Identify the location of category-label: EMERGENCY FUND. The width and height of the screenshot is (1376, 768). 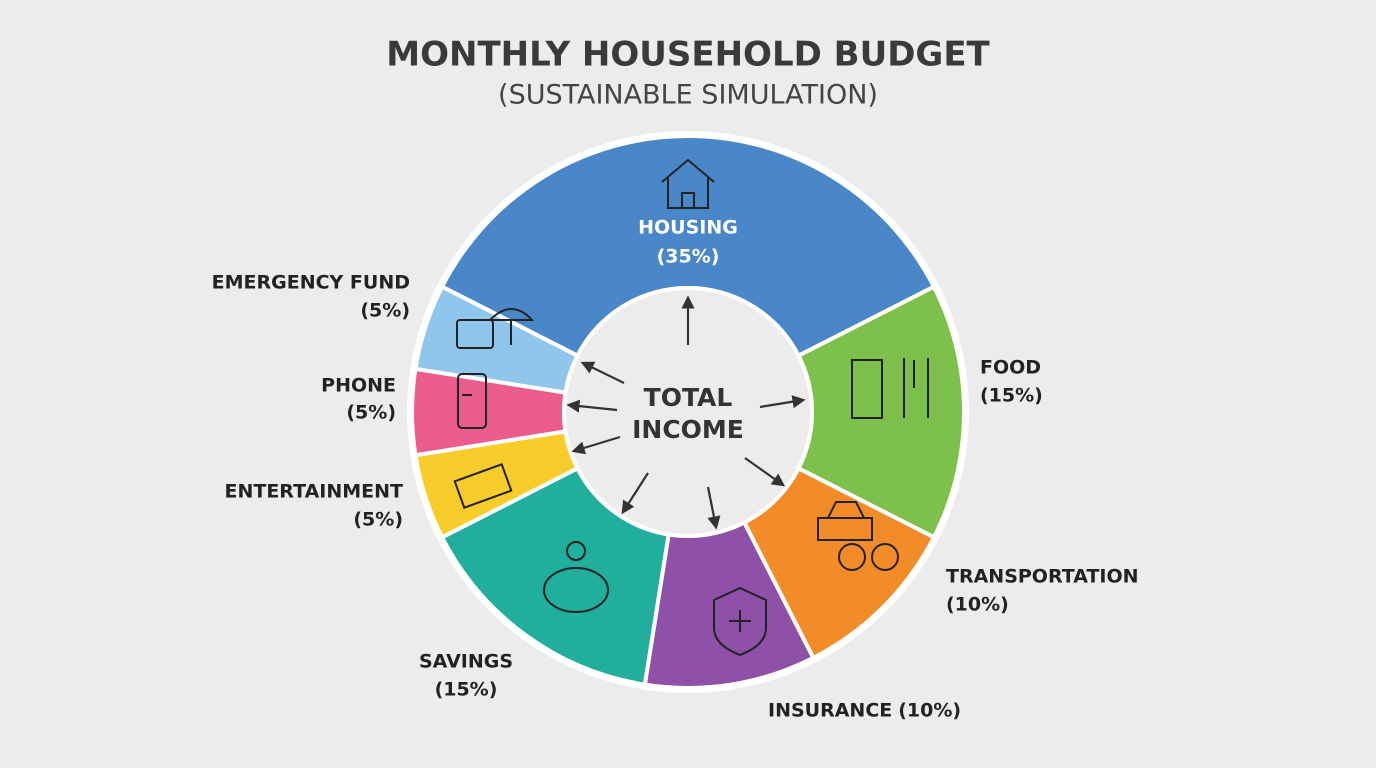
(311, 283).